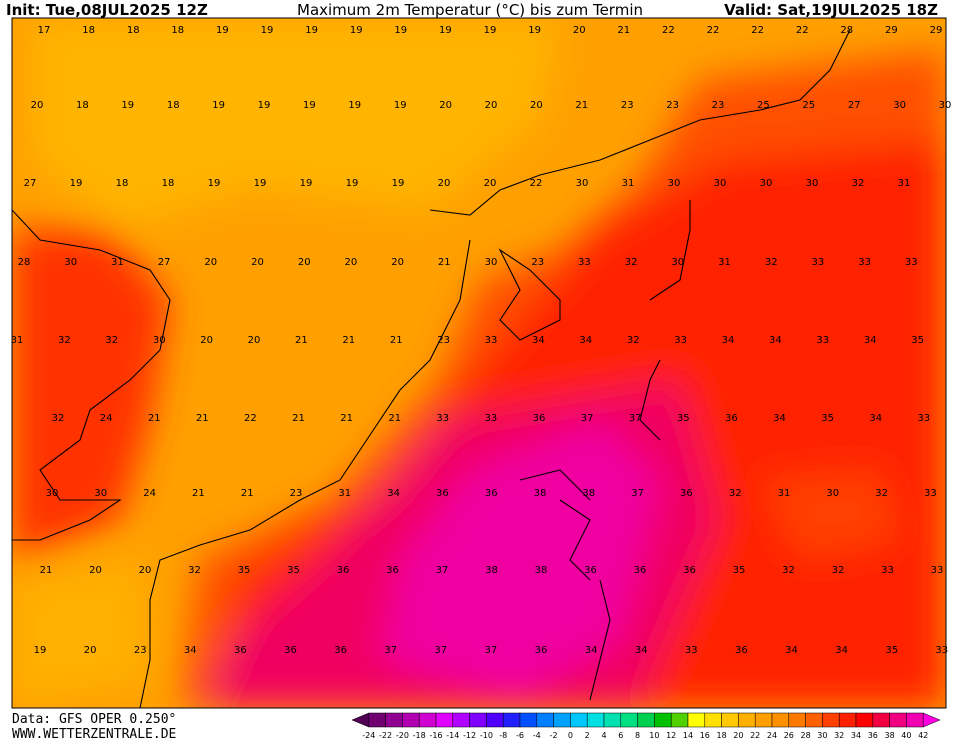 The height and width of the screenshot is (741, 959). Describe the element at coordinates (890, 735) in the screenshot. I see `colorbar-label: 38` at that location.